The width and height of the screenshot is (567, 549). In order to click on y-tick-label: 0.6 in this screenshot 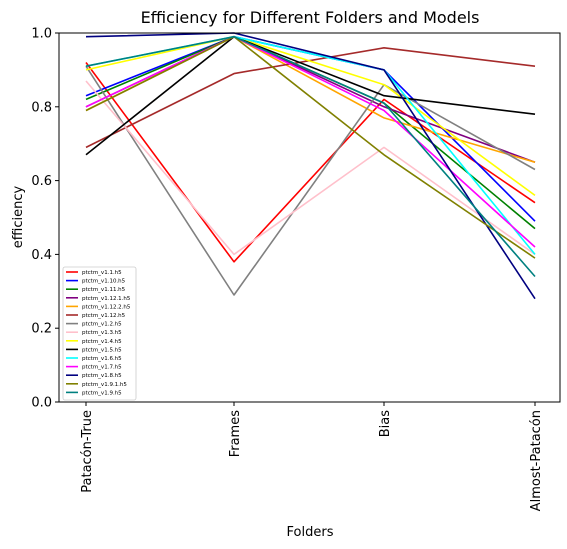, I will do `click(41, 181)`.